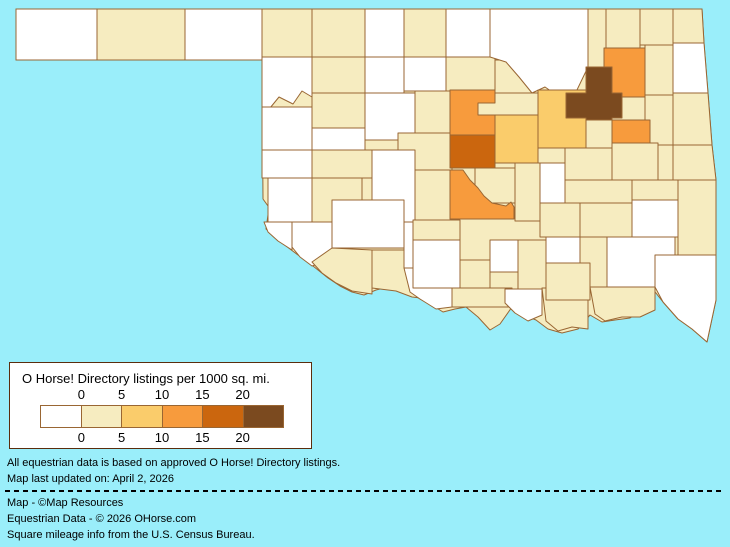  What do you see at coordinates (516, 139) in the screenshot?
I see `county-shape-c68` at bounding box center [516, 139].